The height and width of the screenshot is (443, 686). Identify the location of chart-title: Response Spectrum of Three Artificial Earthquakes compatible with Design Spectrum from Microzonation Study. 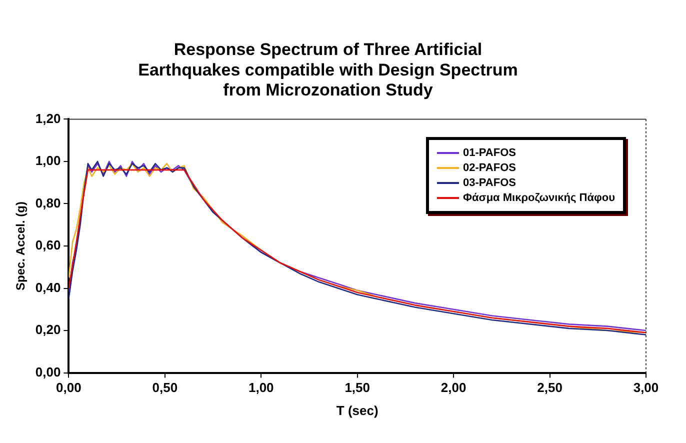
(328, 70).